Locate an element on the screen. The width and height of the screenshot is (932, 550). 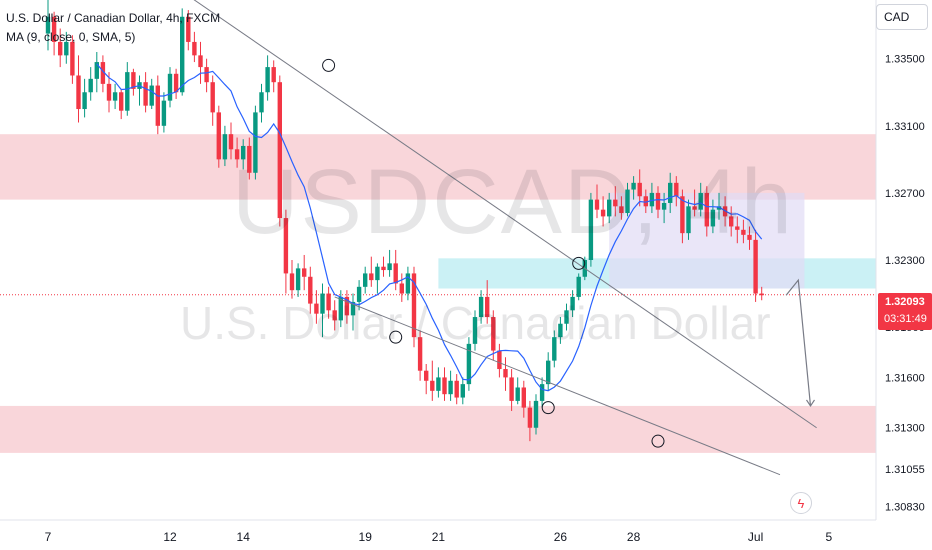
time-tick-label: Jul is located at coordinates (755, 537).